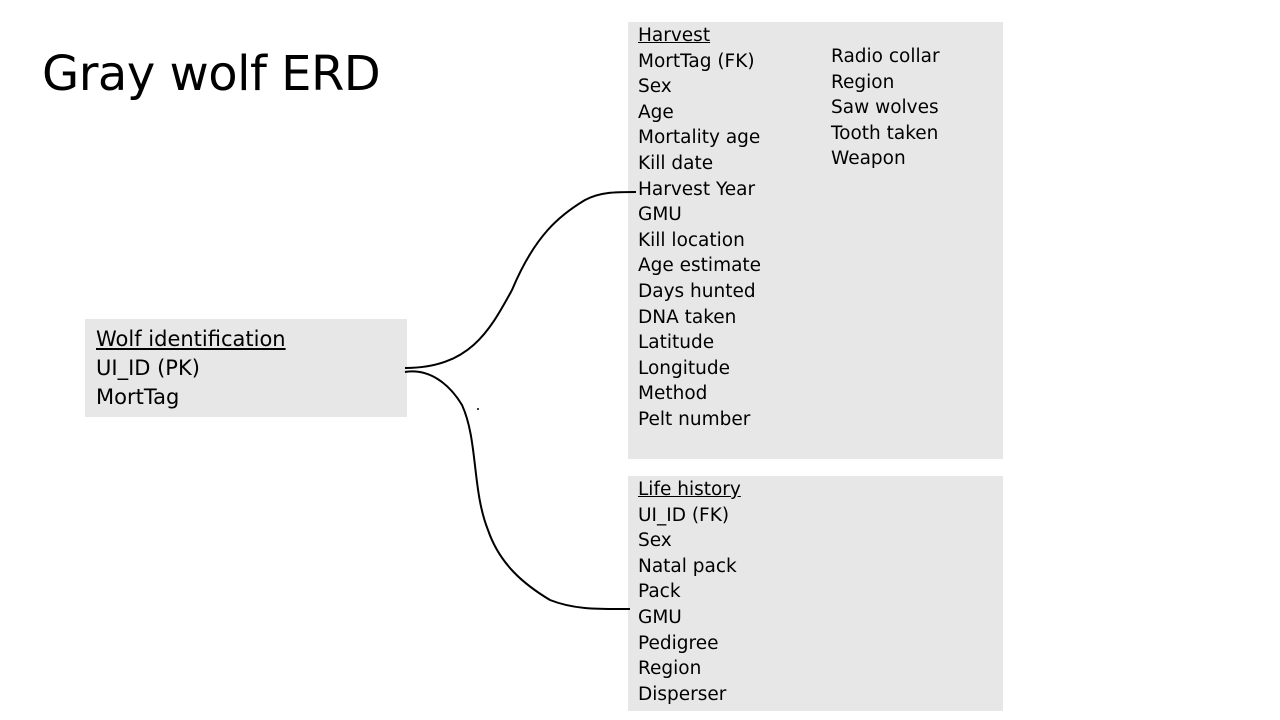 This screenshot has height=720, width=1280. Describe the element at coordinates (696, 61) in the screenshot. I see `field-morttag-fk: MortTag (FK)` at that location.